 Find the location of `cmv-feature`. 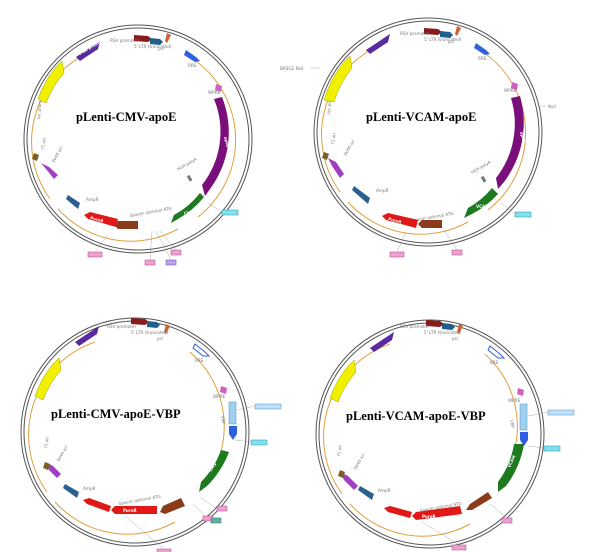

cmv-feature is located at coordinates (214, 471).